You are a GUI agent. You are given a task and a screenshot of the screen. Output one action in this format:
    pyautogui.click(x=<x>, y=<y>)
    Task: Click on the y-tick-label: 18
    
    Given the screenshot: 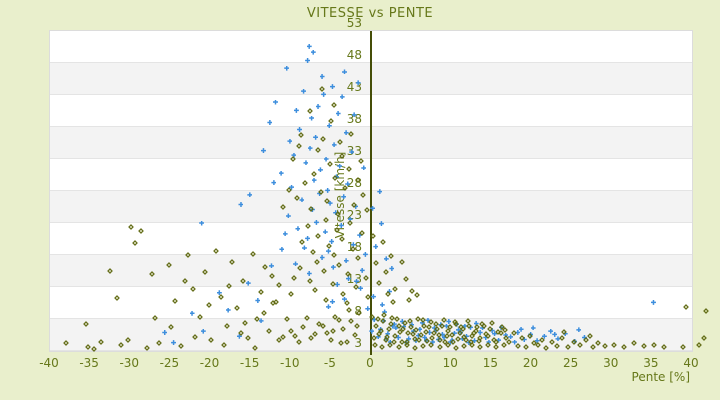 What is the action you would take?
    pyautogui.click(x=354, y=247)
    